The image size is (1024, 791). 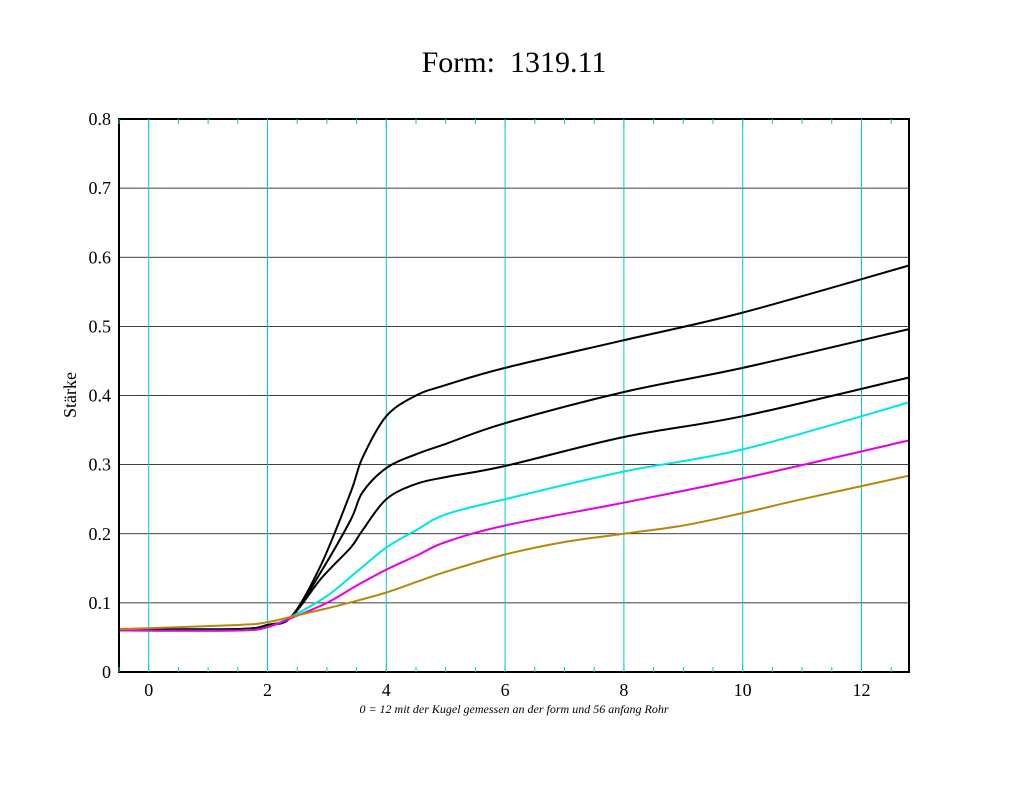 What do you see at coordinates (100, 257) in the screenshot?
I see `y-tick-label: 0.6` at bounding box center [100, 257].